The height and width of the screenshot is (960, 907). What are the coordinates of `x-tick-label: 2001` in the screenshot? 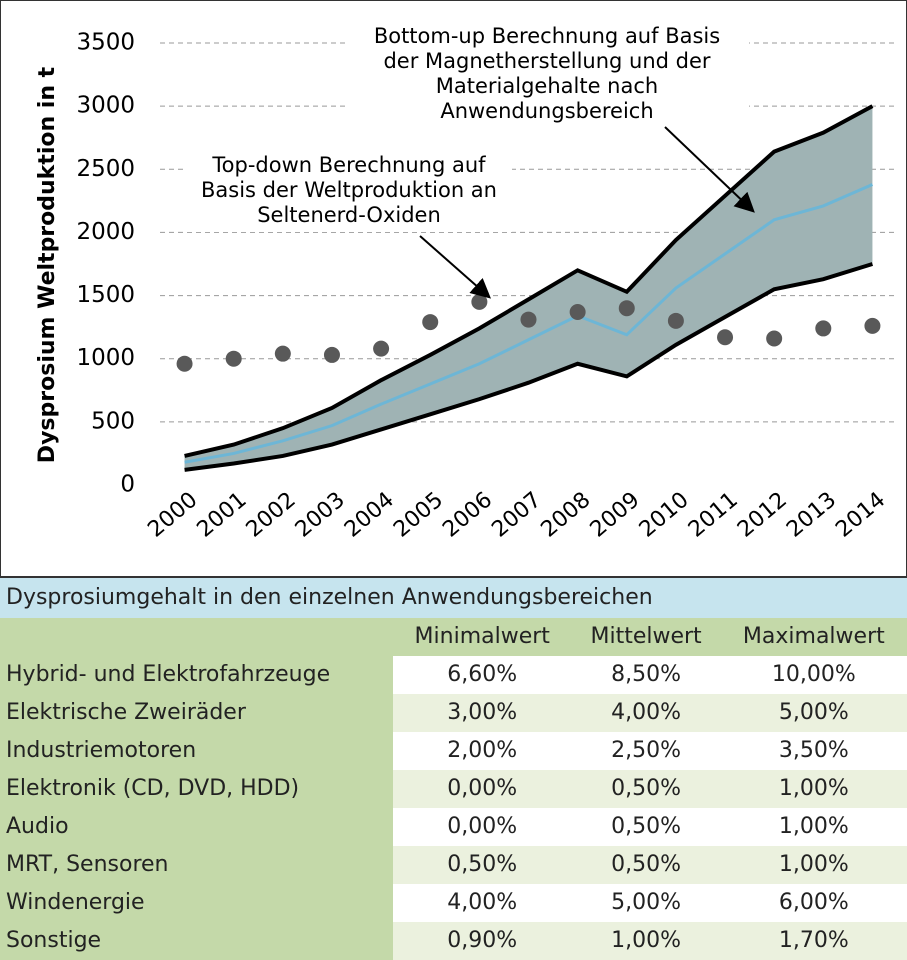 It's located at (222, 514).